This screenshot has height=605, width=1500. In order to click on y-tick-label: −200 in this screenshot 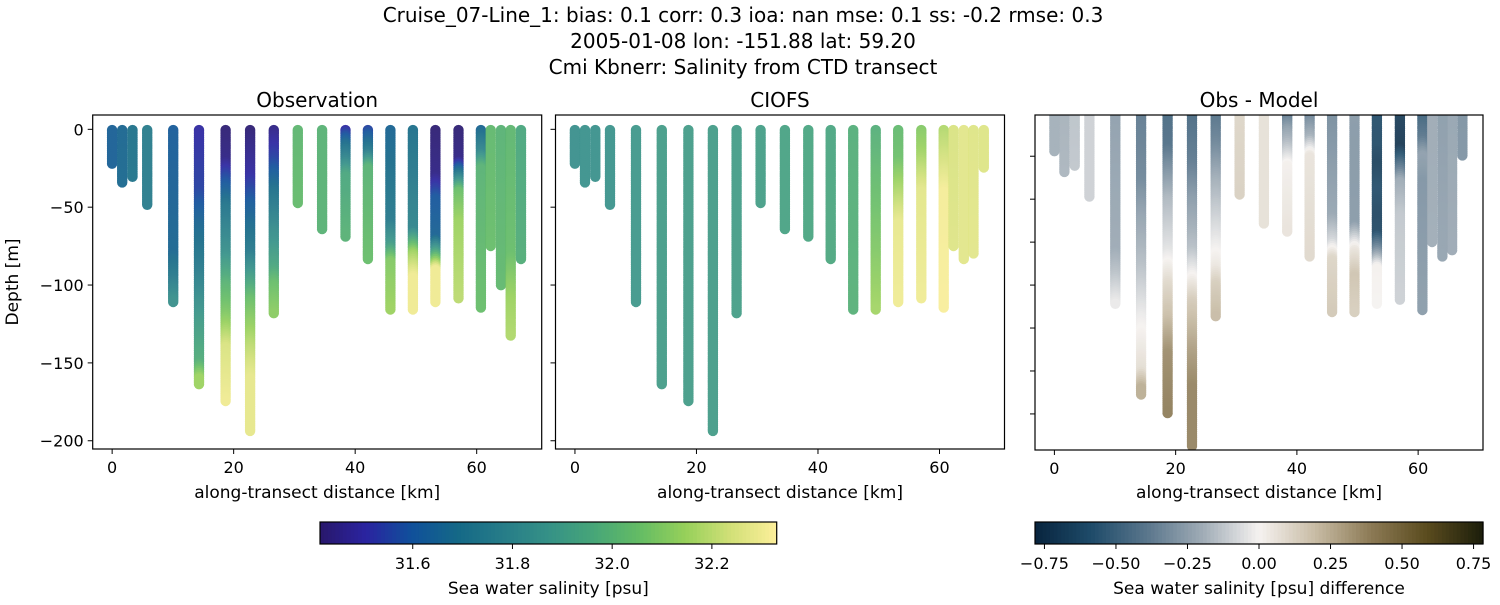, I will do `click(62, 441)`.